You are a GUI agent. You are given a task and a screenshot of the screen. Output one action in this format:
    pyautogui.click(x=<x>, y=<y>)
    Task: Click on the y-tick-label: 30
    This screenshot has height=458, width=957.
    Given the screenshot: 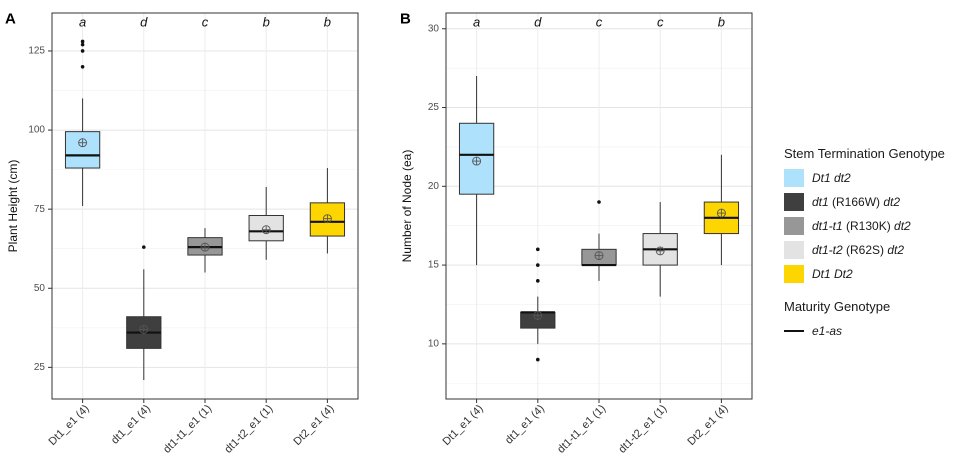 What is the action you would take?
    pyautogui.click(x=434, y=28)
    